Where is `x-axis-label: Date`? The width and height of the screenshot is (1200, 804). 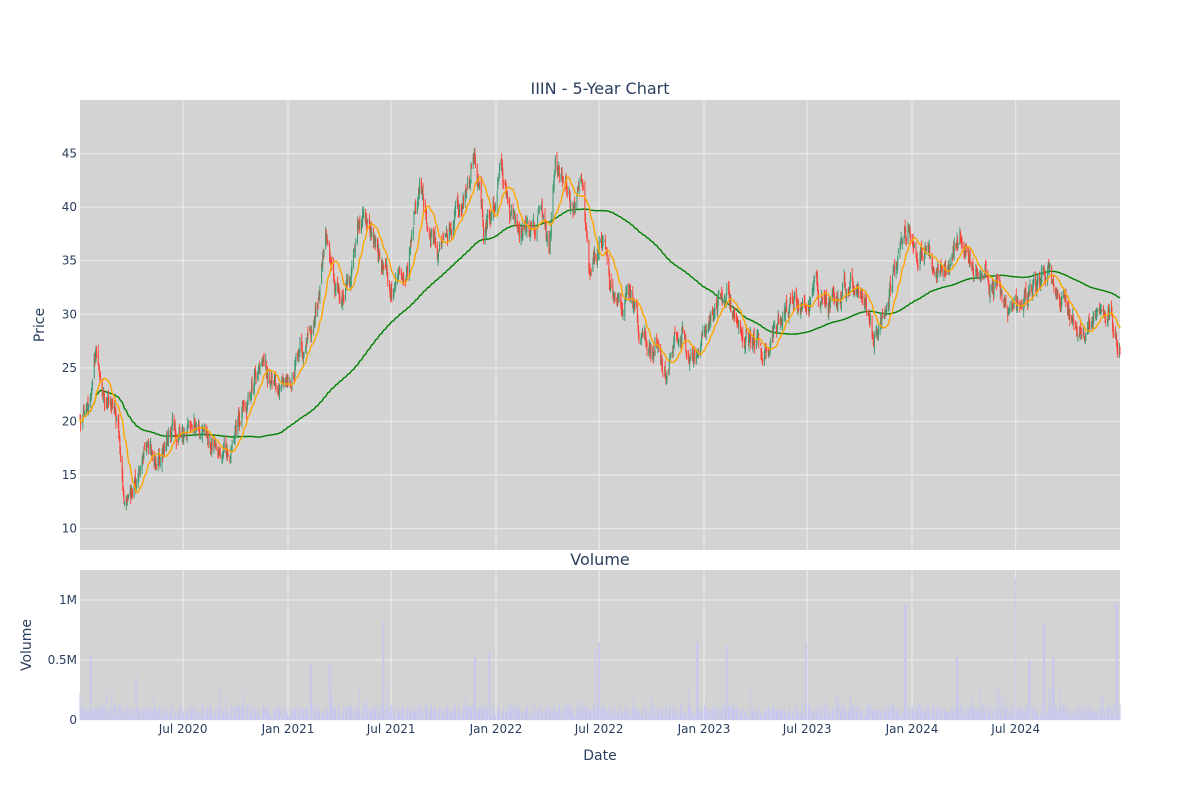
x-axis-label: Date is located at coordinates (599, 756).